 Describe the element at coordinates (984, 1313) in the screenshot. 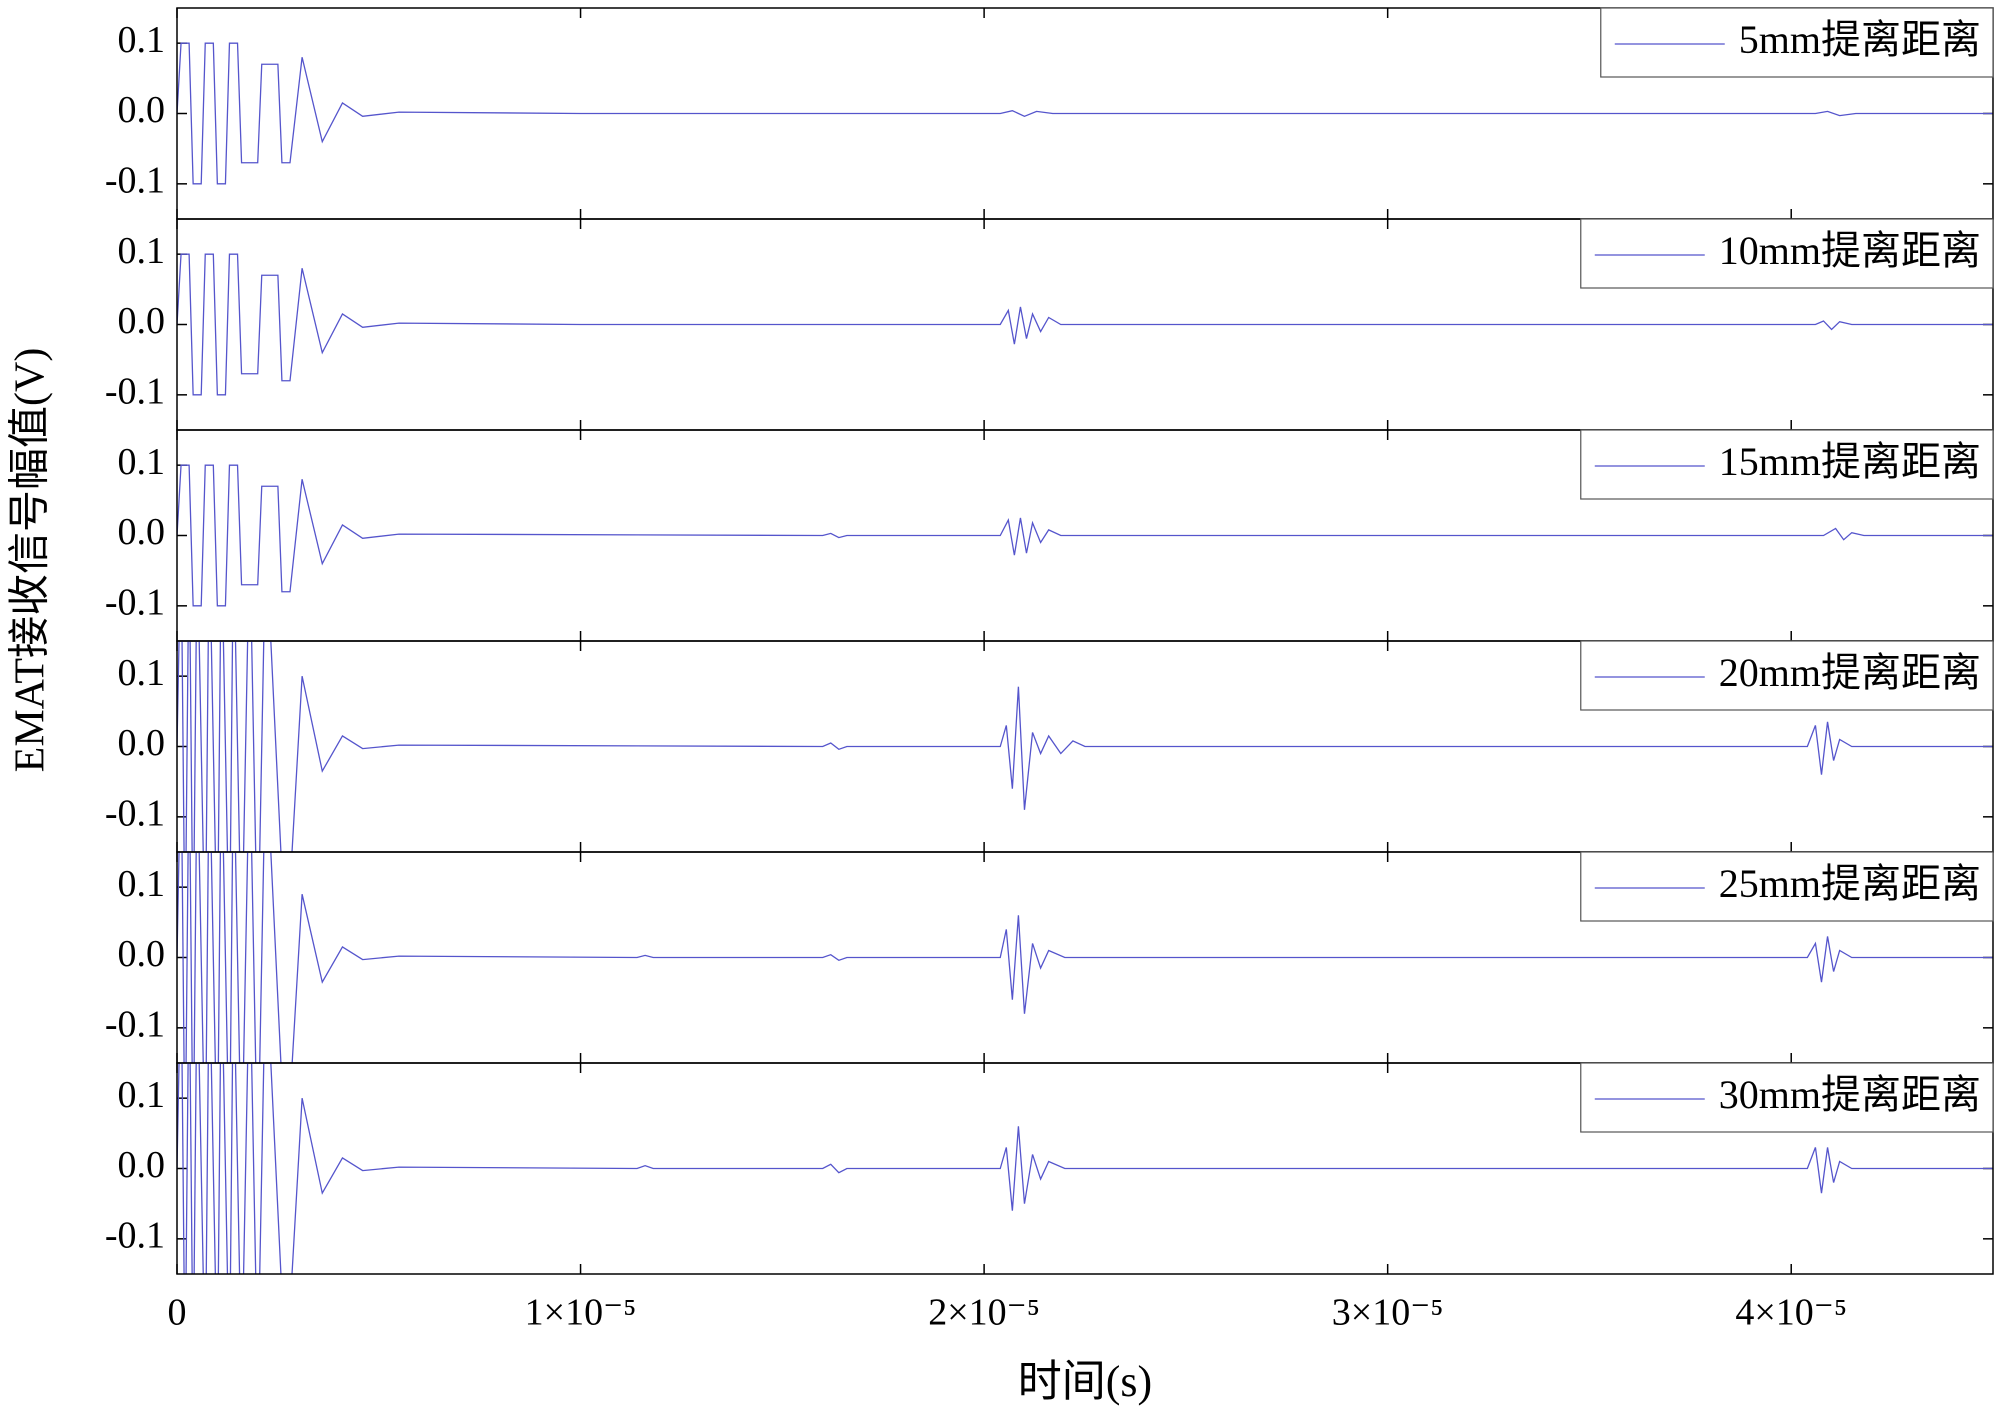

I see `x-tick-label: 2×10⁻⁵` at that location.